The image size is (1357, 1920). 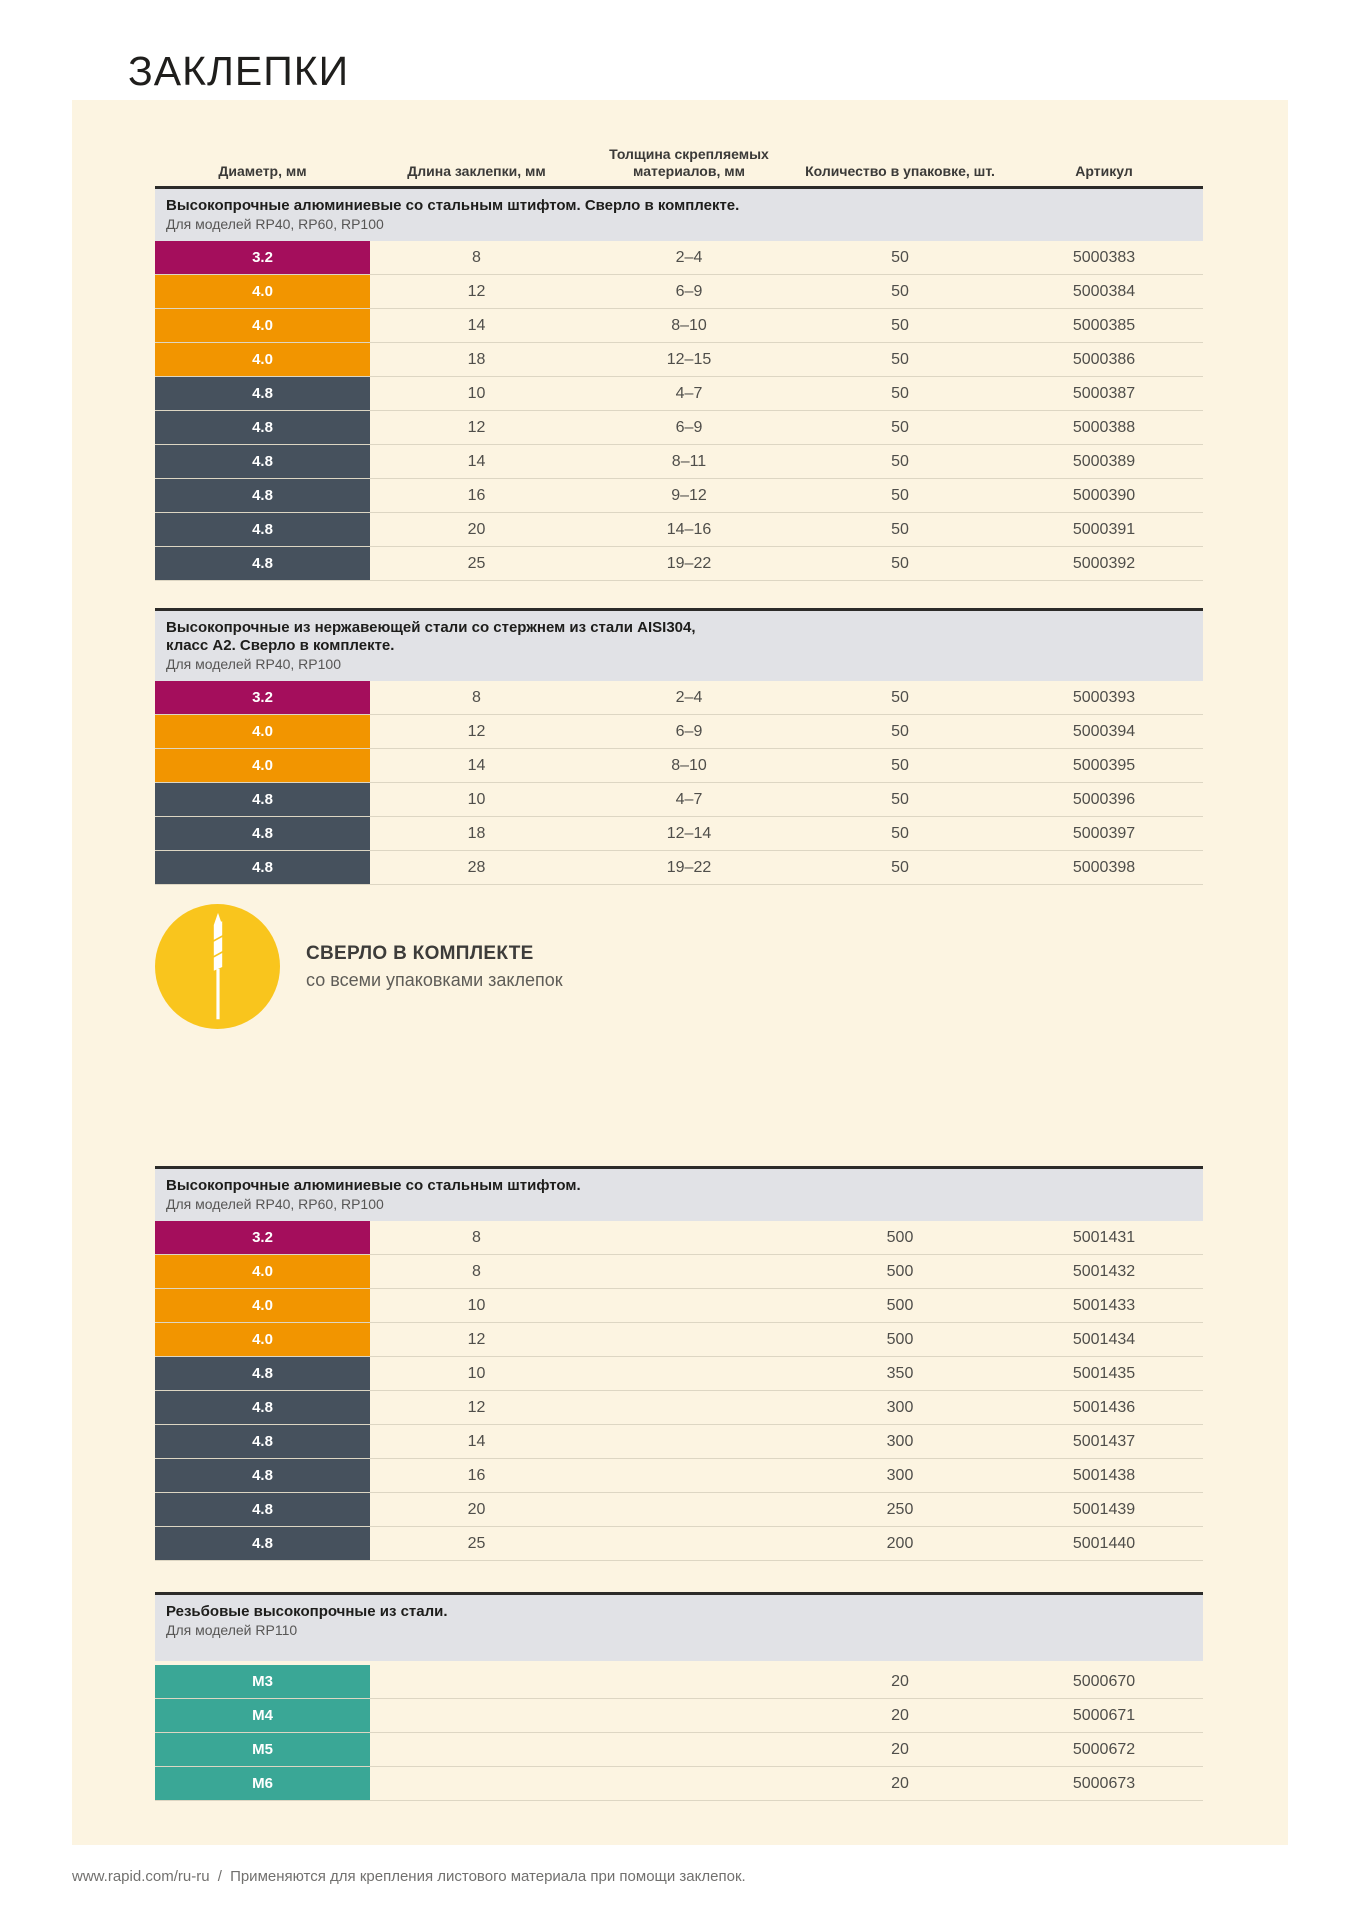 I want to click on thickness-cell: 12–15, so click(x=689, y=359).